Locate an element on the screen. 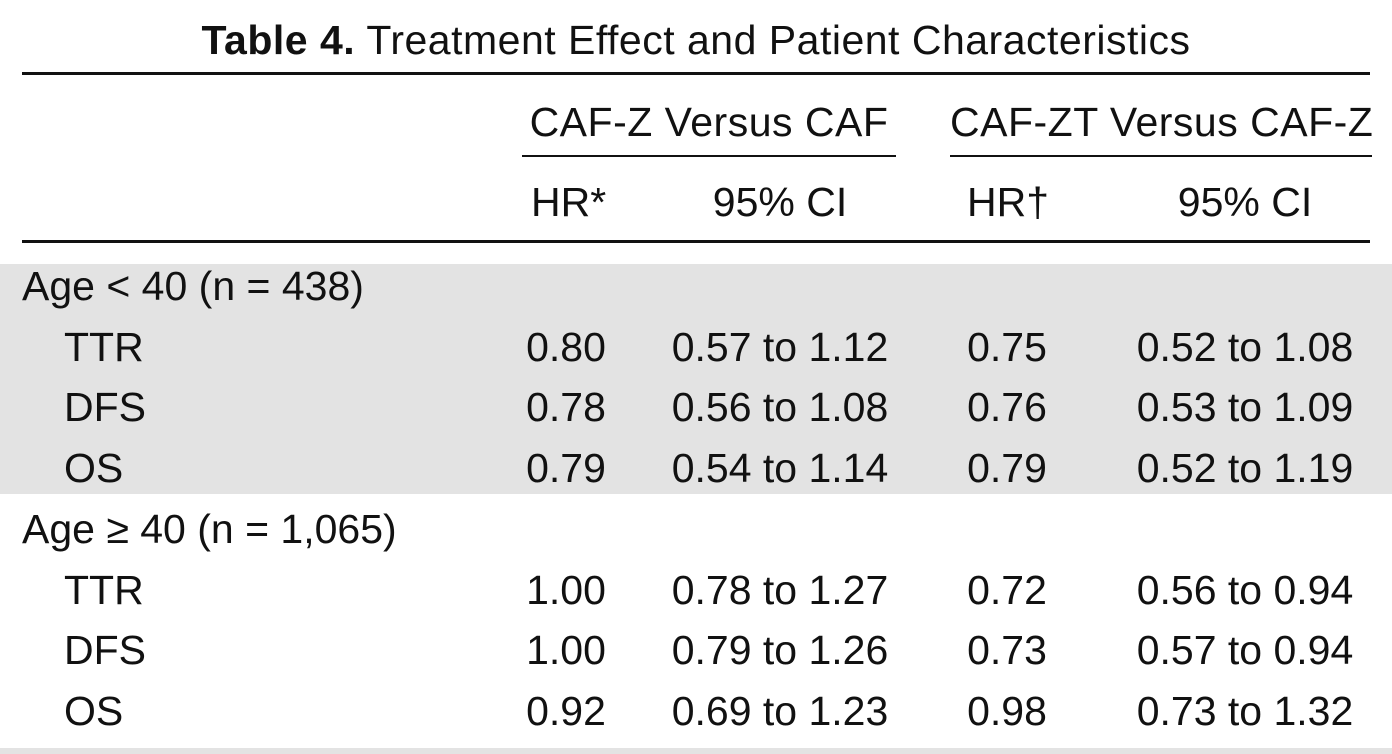  ci-value: 0.57 to 0.94 is located at coordinates (1245, 650).